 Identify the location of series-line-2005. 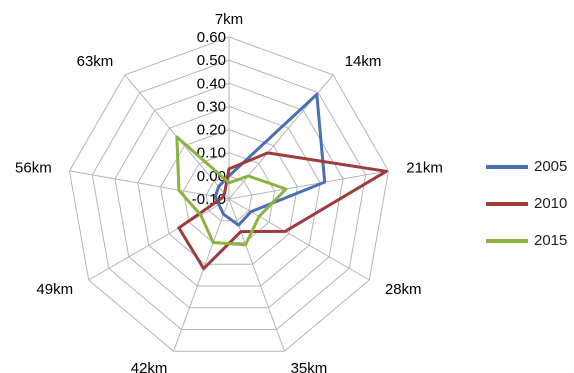
(270, 159).